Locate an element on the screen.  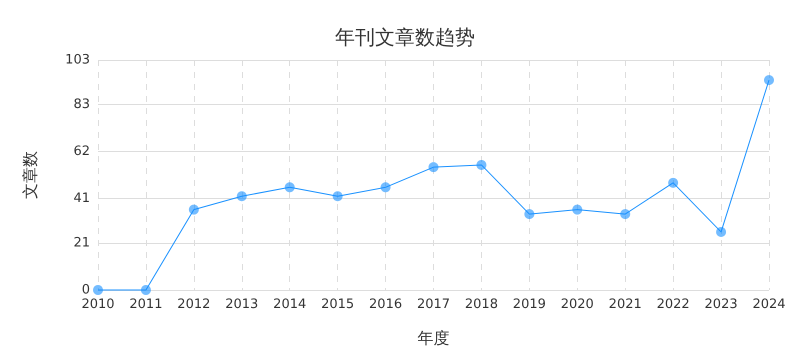
x-tick-label: 2020 is located at coordinates (577, 304).